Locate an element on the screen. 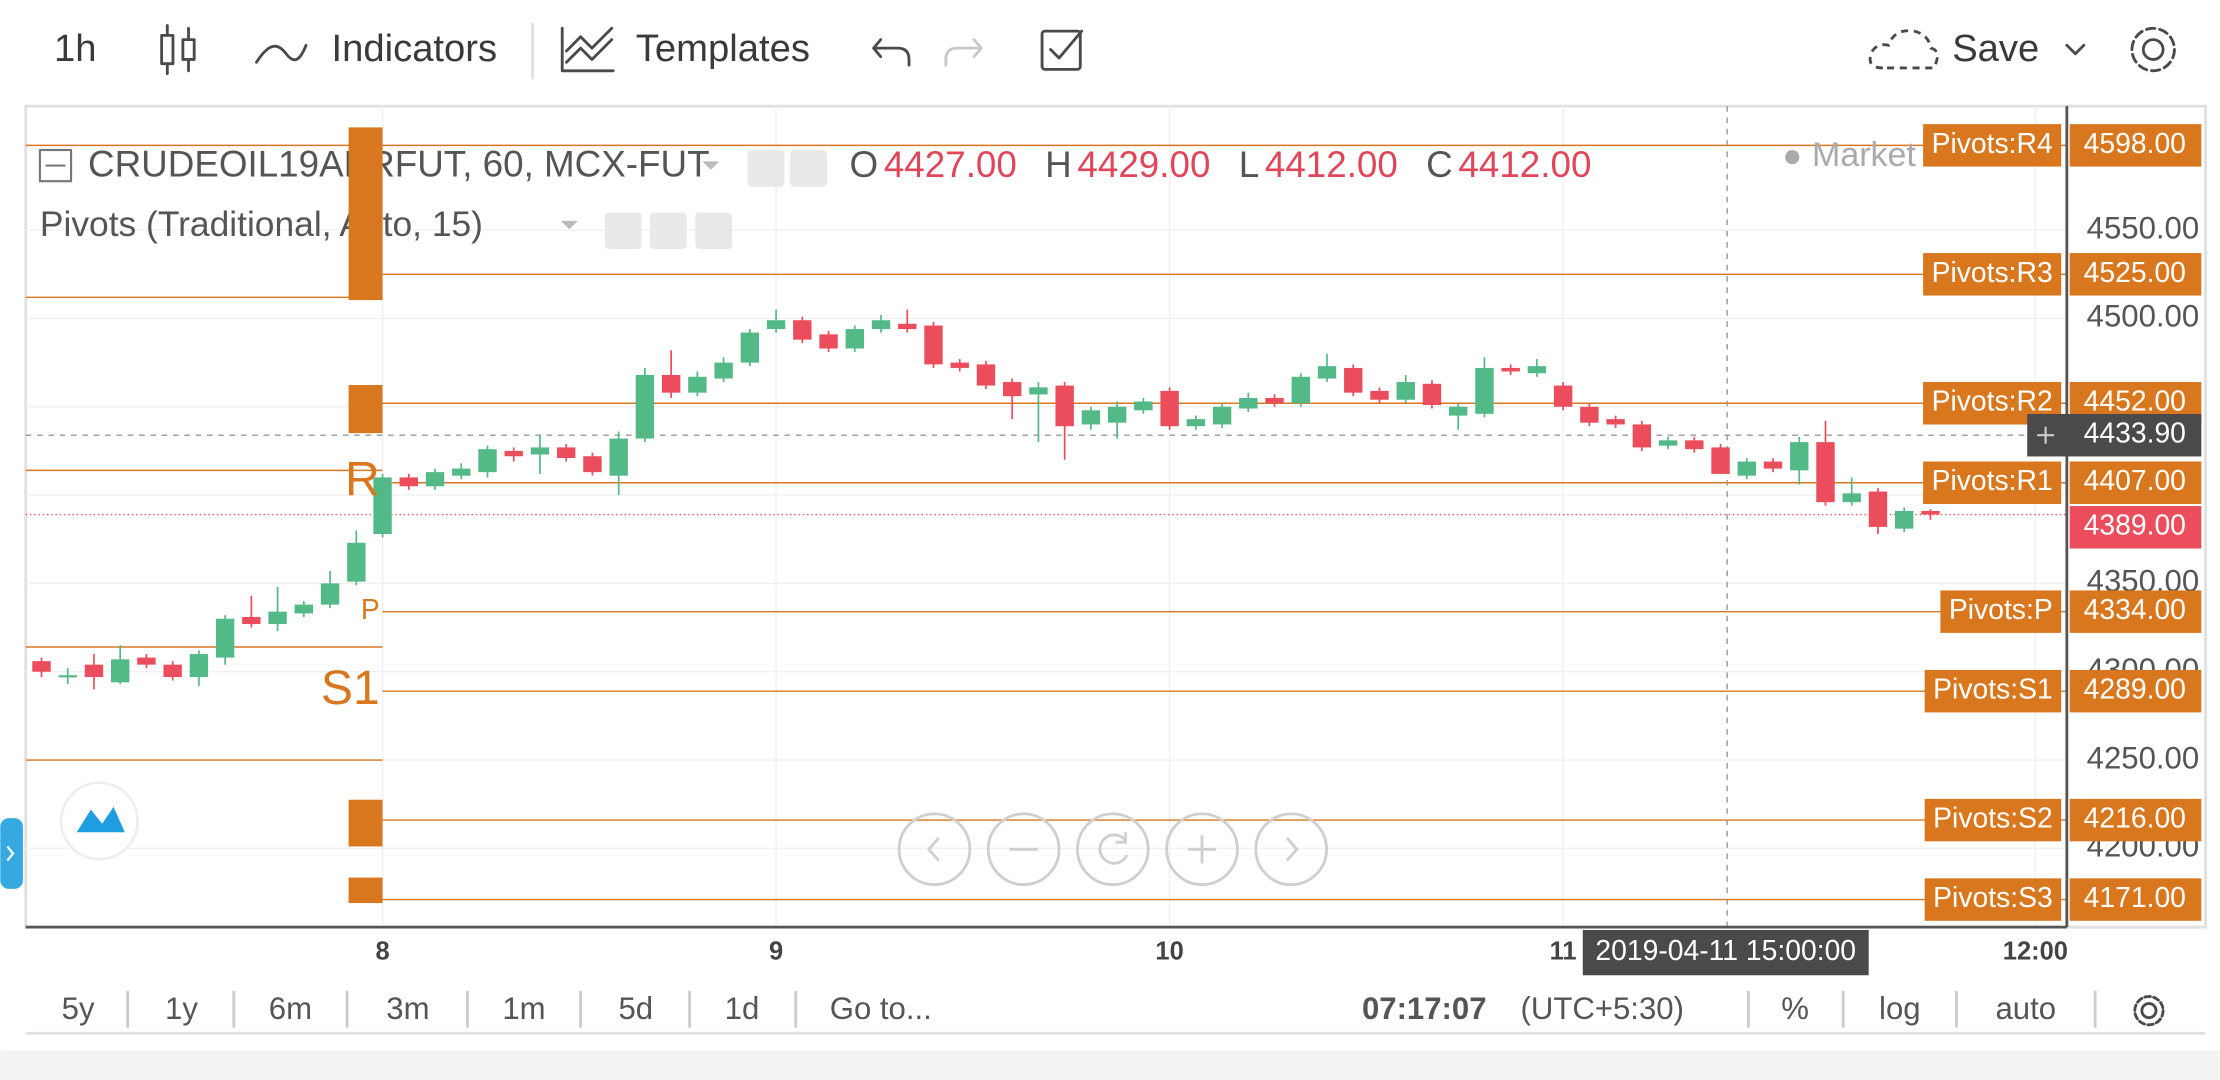 This screenshot has width=2220, height=1080. cloud-icon is located at coordinates (1903, 49).